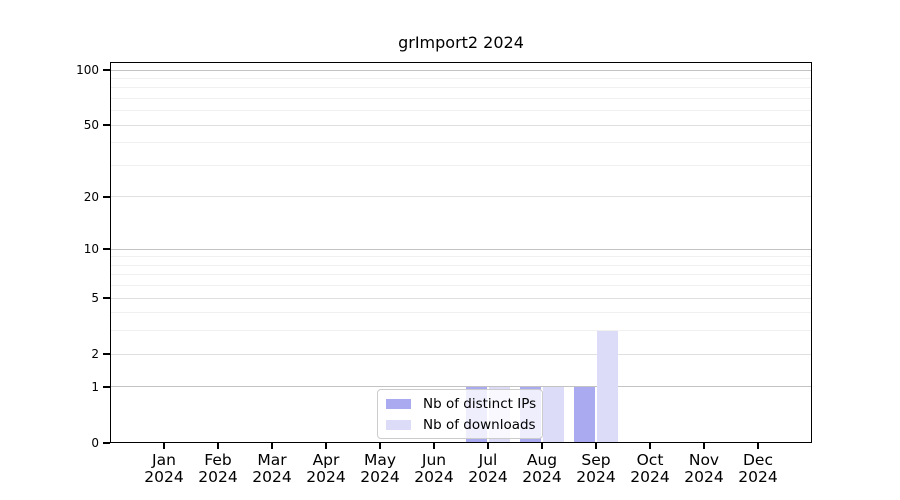  Describe the element at coordinates (488, 460) in the screenshot. I see `x-tick-month: Jul` at that location.